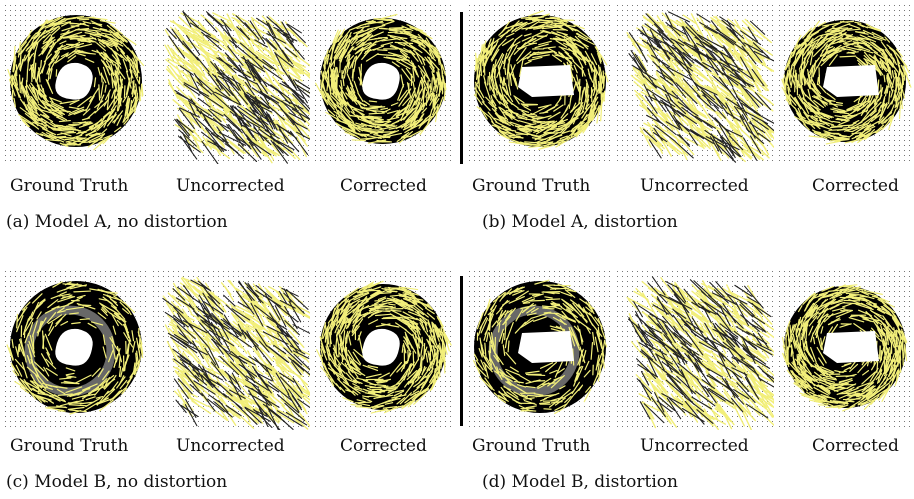 This screenshot has height=499, width=914. I want to click on panel-c-uncorrected, so click(230, 349).